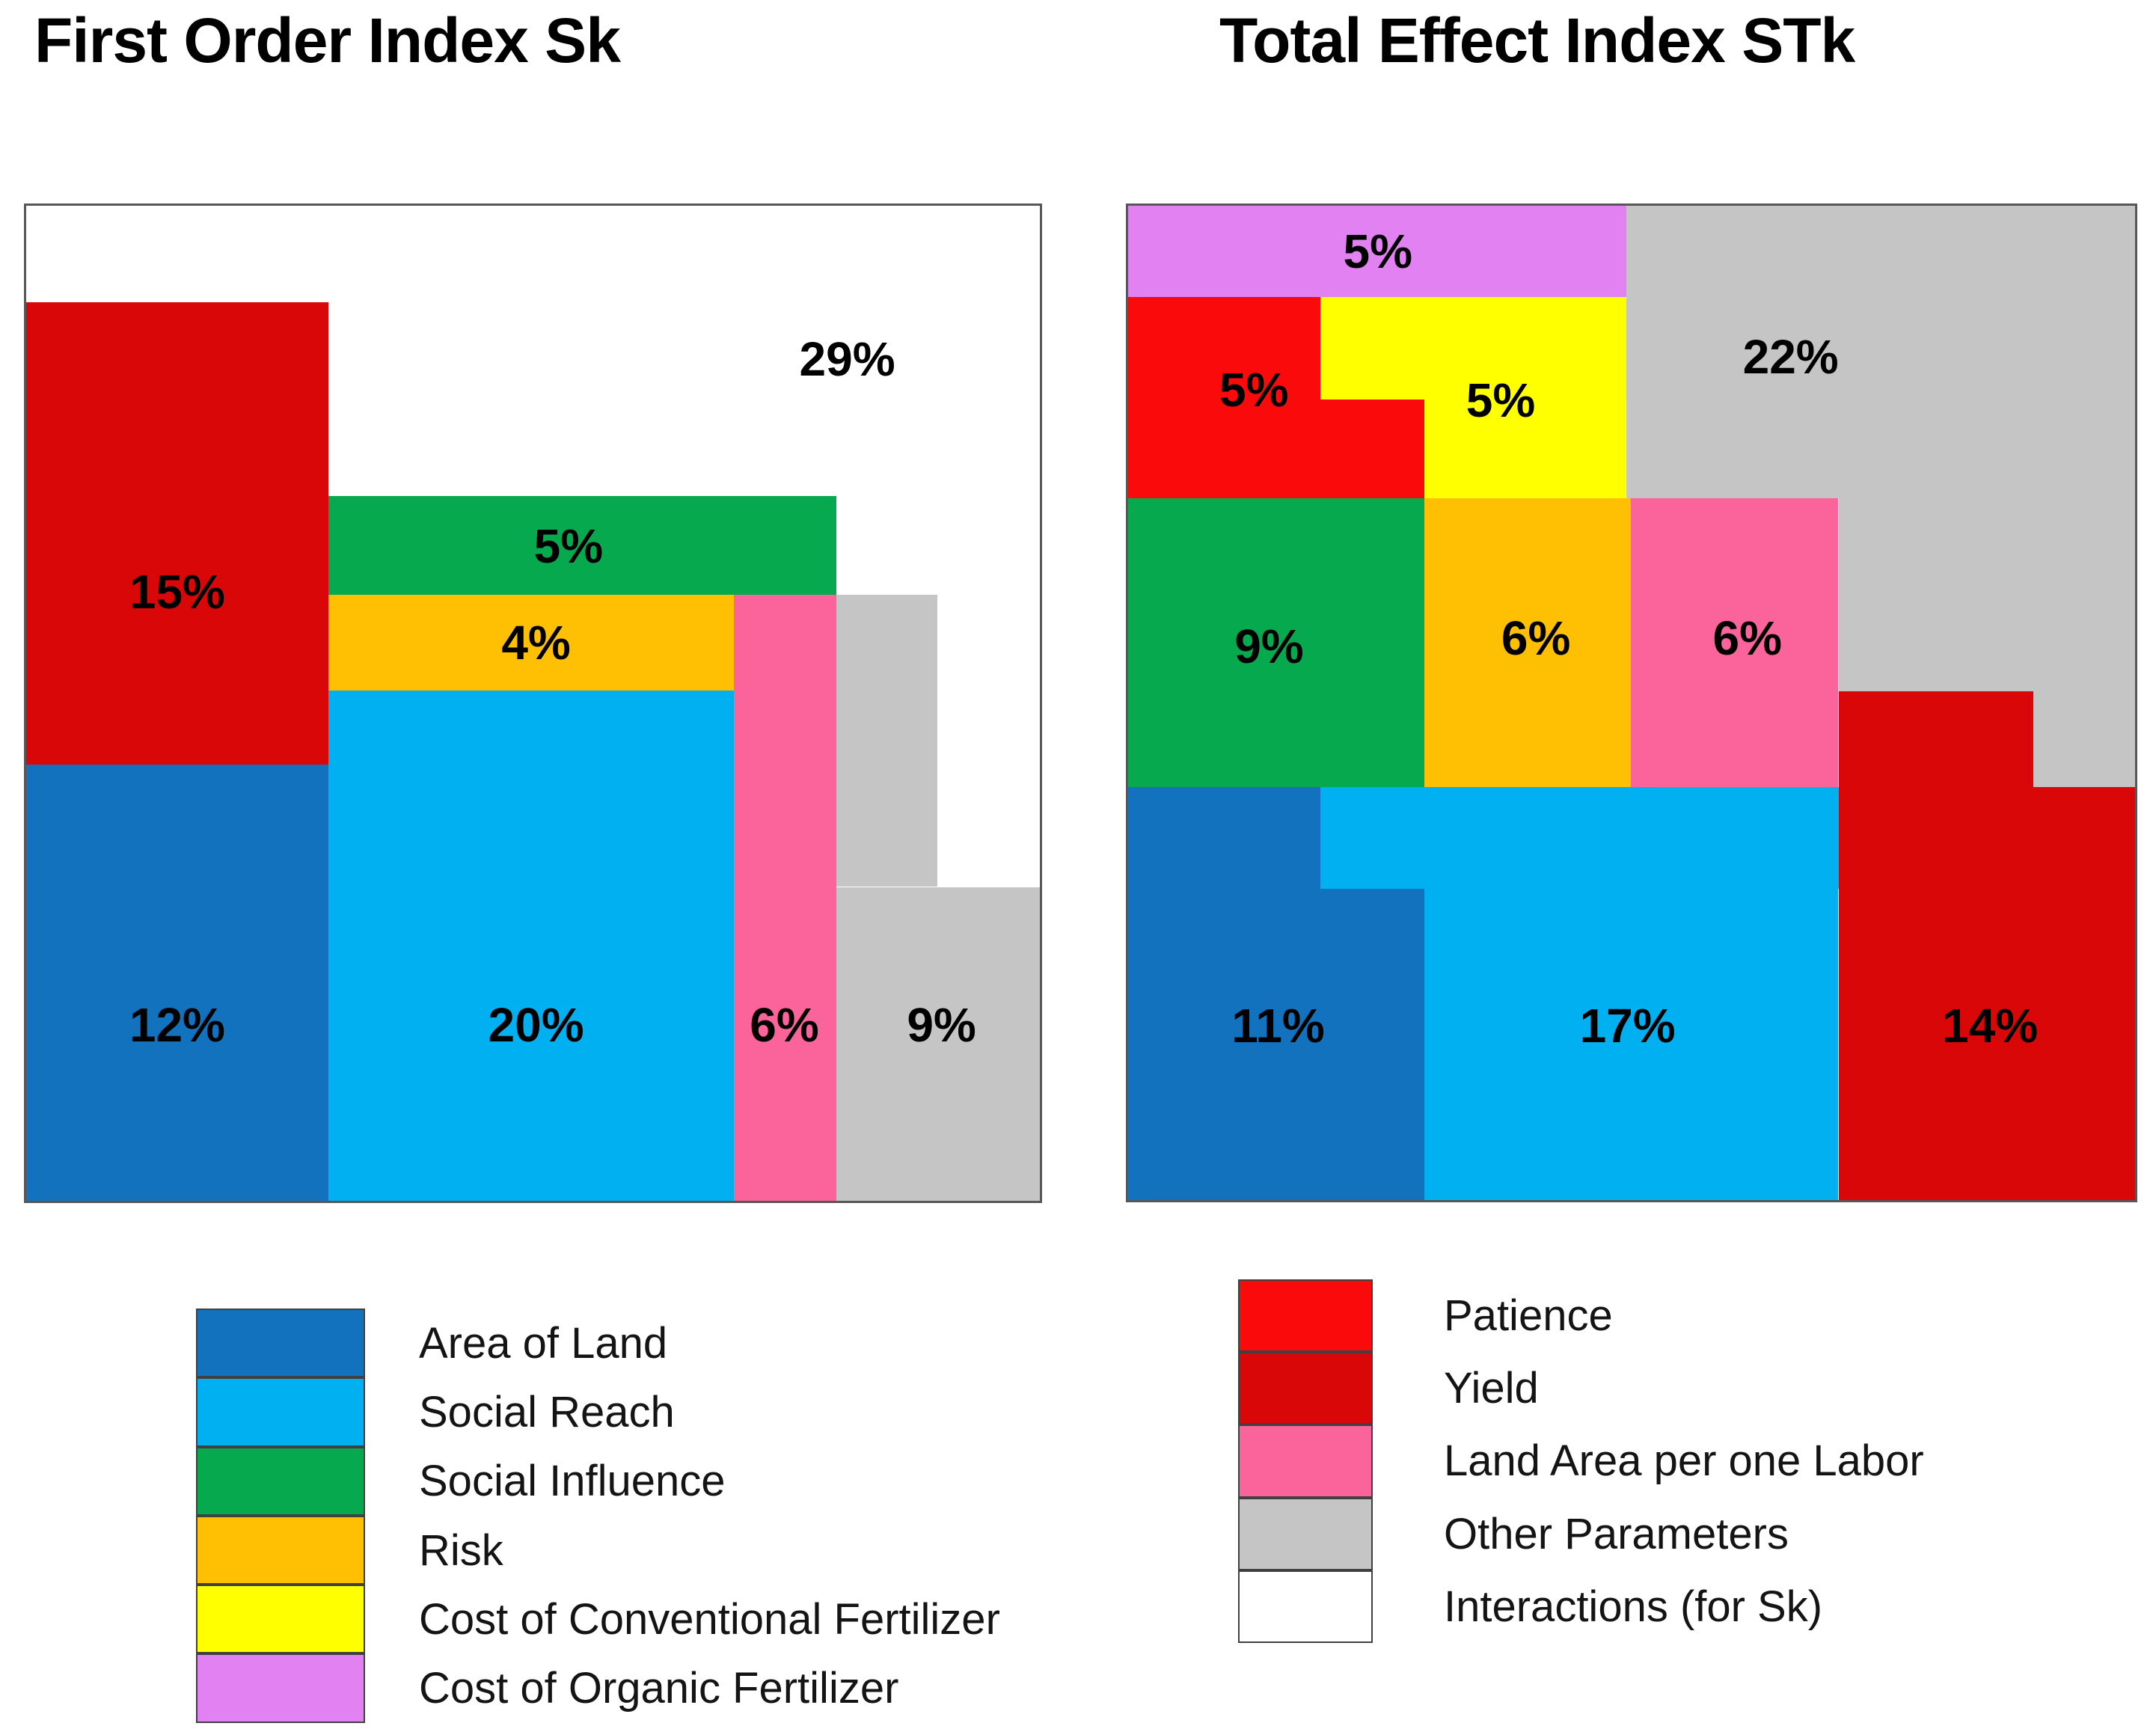 The height and width of the screenshot is (1726, 2156). What do you see at coordinates (1684, 1461) in the screenshot?
I see `legend-label-land-area-per-one-labor: Land Area per one Labor` at bounding box center [1684, 1461].